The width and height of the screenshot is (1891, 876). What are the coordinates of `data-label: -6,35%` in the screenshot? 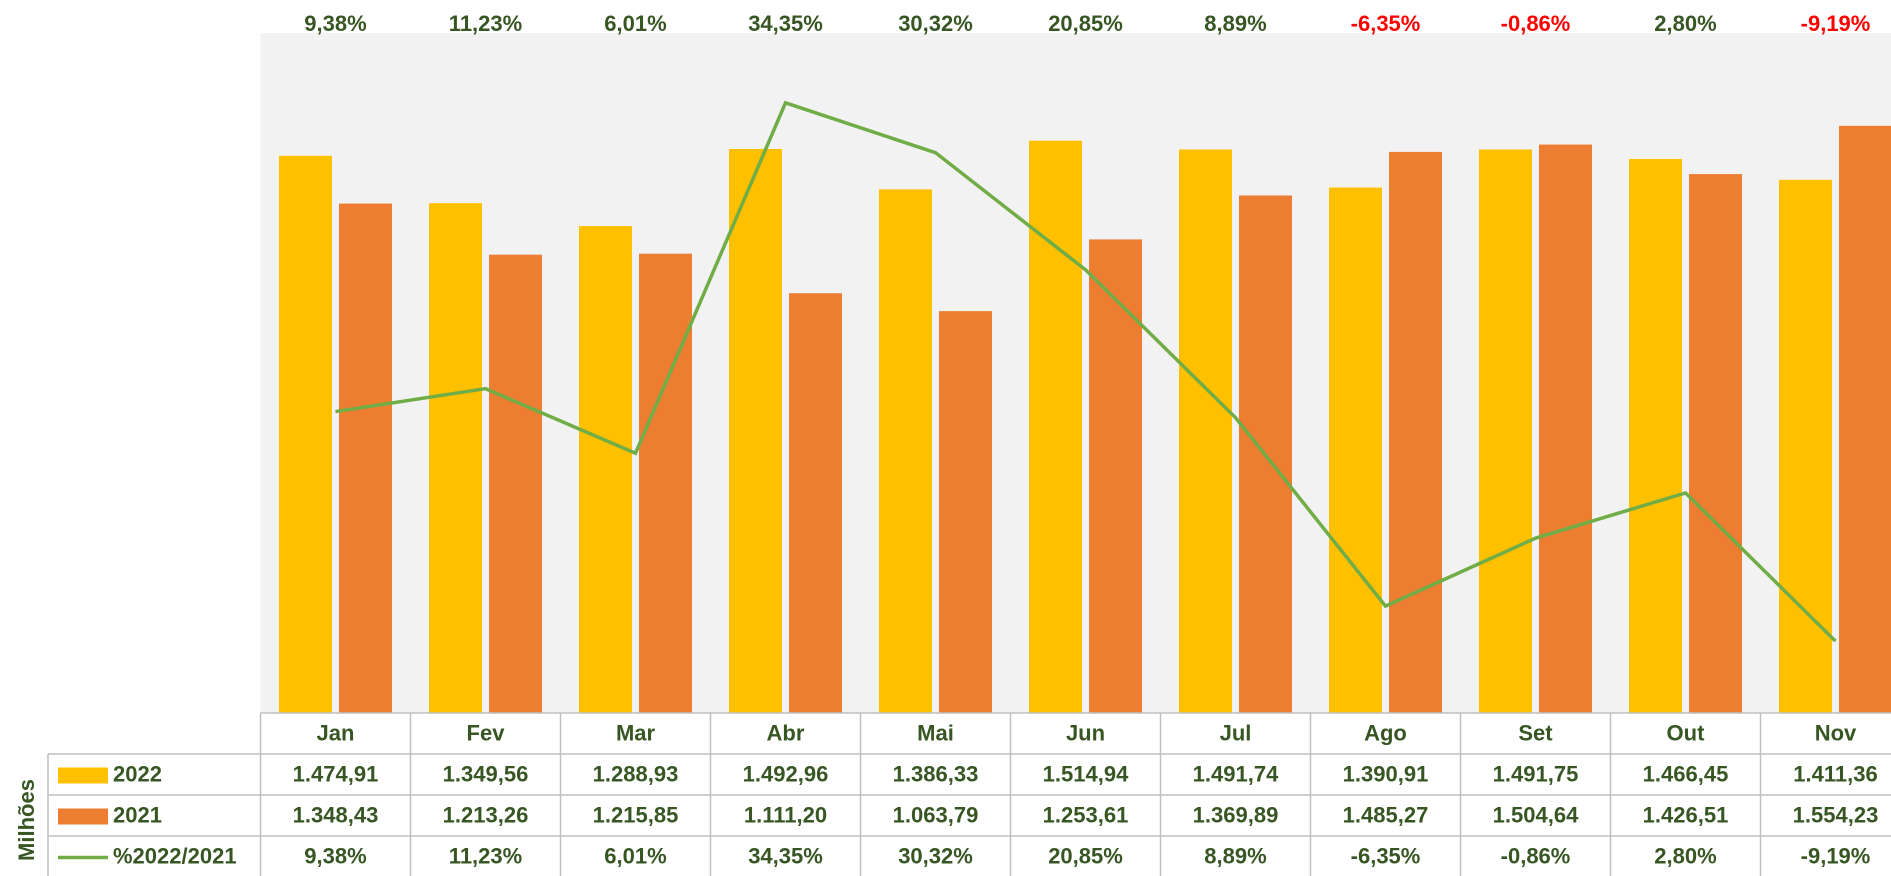 It's located at (1386, 23).